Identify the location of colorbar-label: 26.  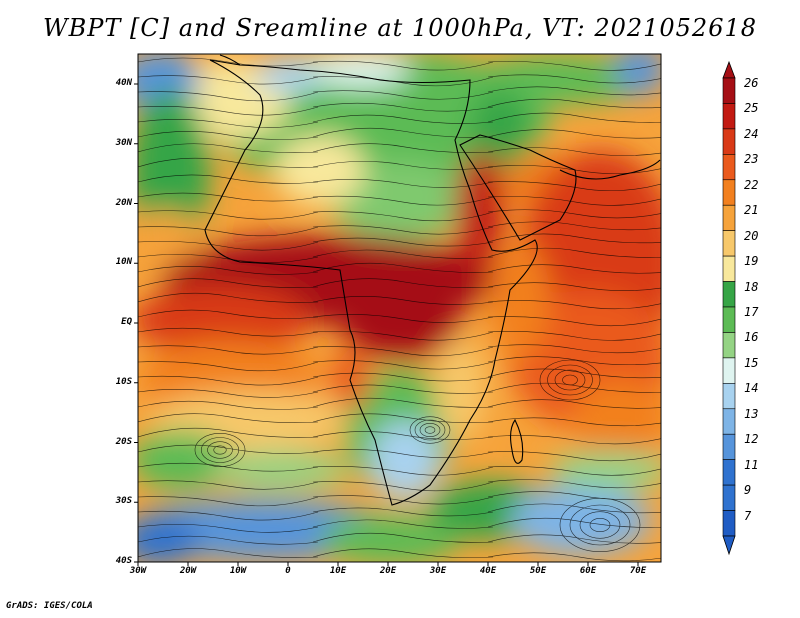
(751, 83).